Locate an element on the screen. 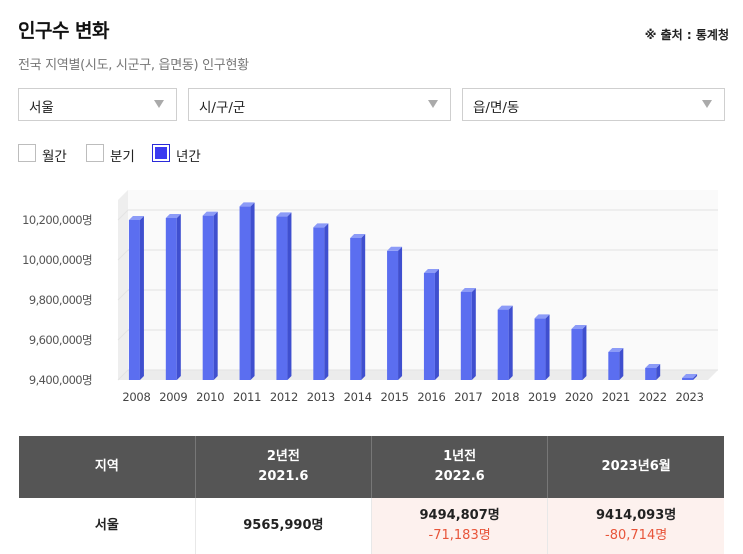 The width and height of the screenshot is (743, 554). cell-current: 9414,093명 -80,714명 is located at coordinates (635, 526).